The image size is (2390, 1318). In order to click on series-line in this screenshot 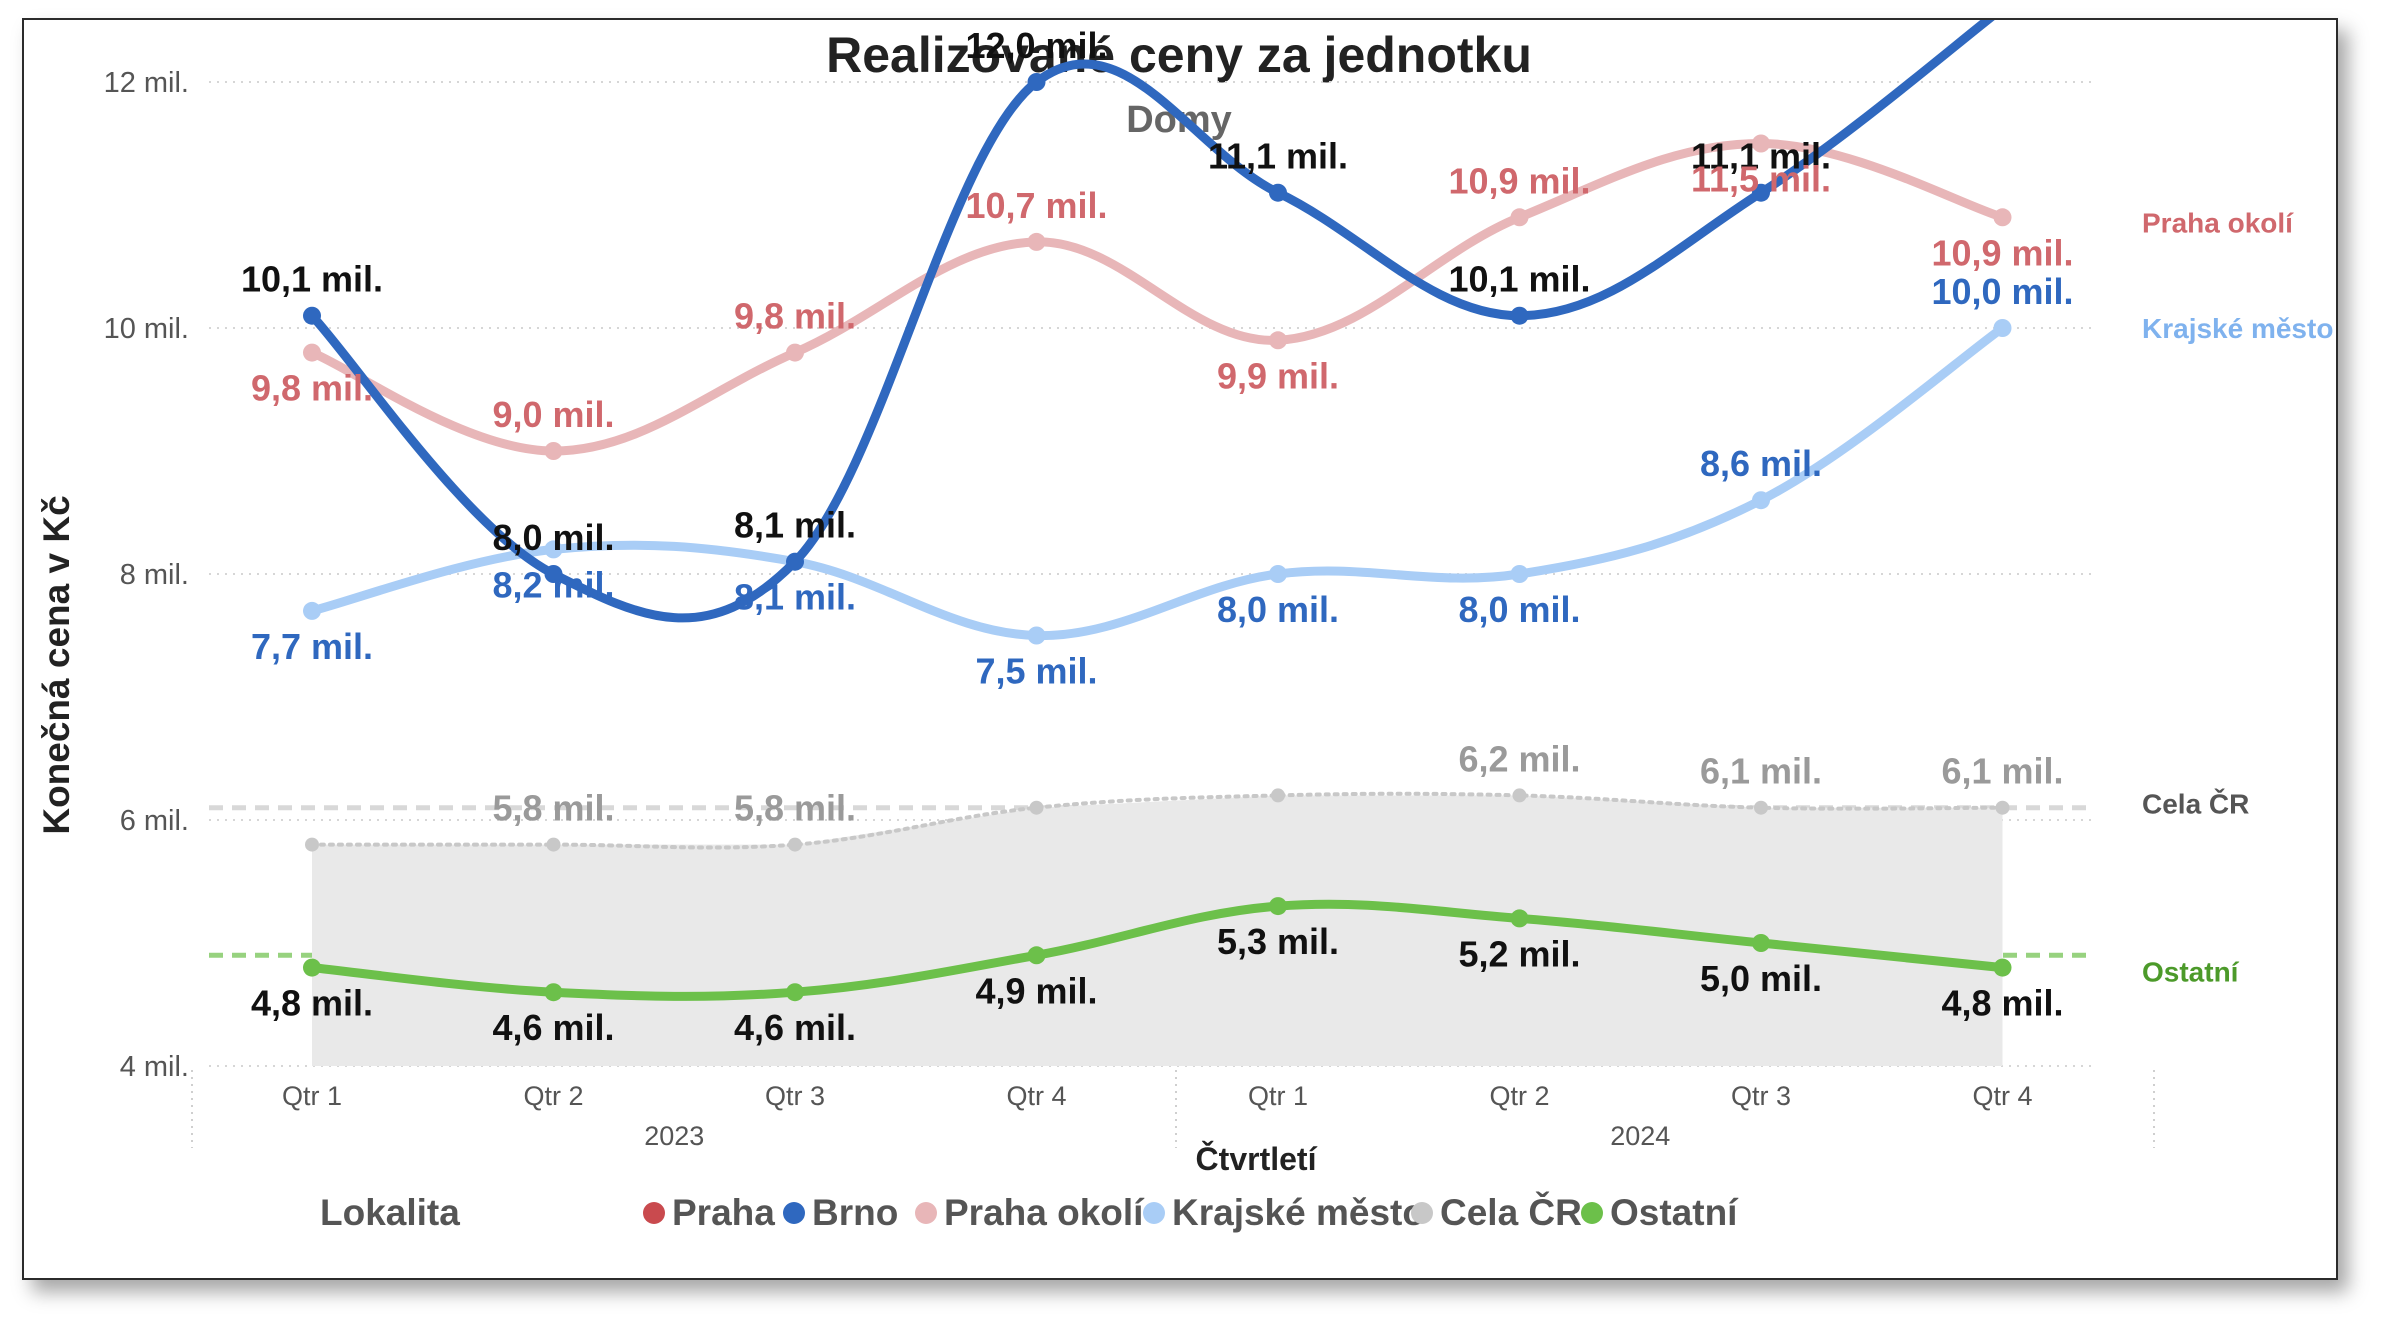, I will do `click(1157, 820)`.